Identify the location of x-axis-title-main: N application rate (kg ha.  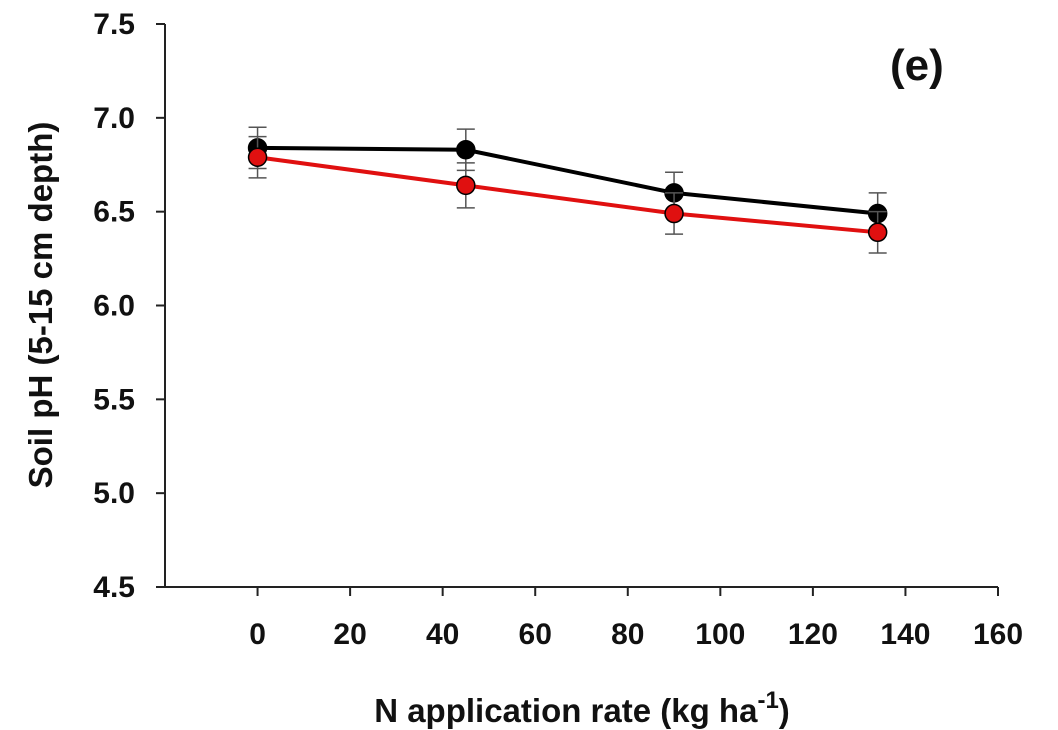
(566, 710).